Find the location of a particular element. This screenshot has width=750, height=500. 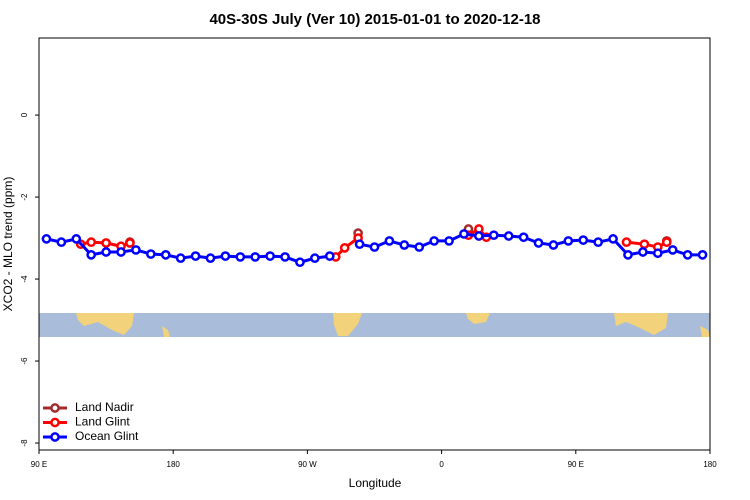

y-tick-label: -8 is located at coordinates (24, 443).